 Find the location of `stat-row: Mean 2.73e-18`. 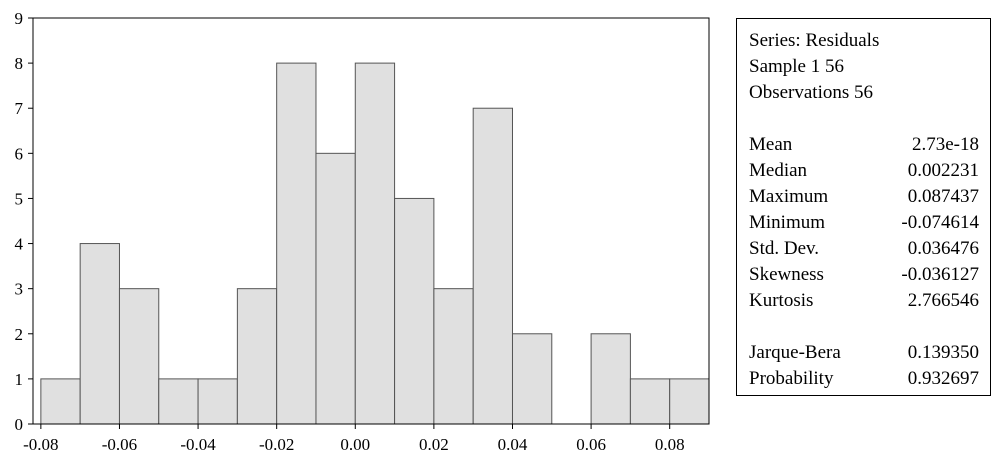

stat-row: Mean 2.73e-18 is located at coordinates (869, 145).